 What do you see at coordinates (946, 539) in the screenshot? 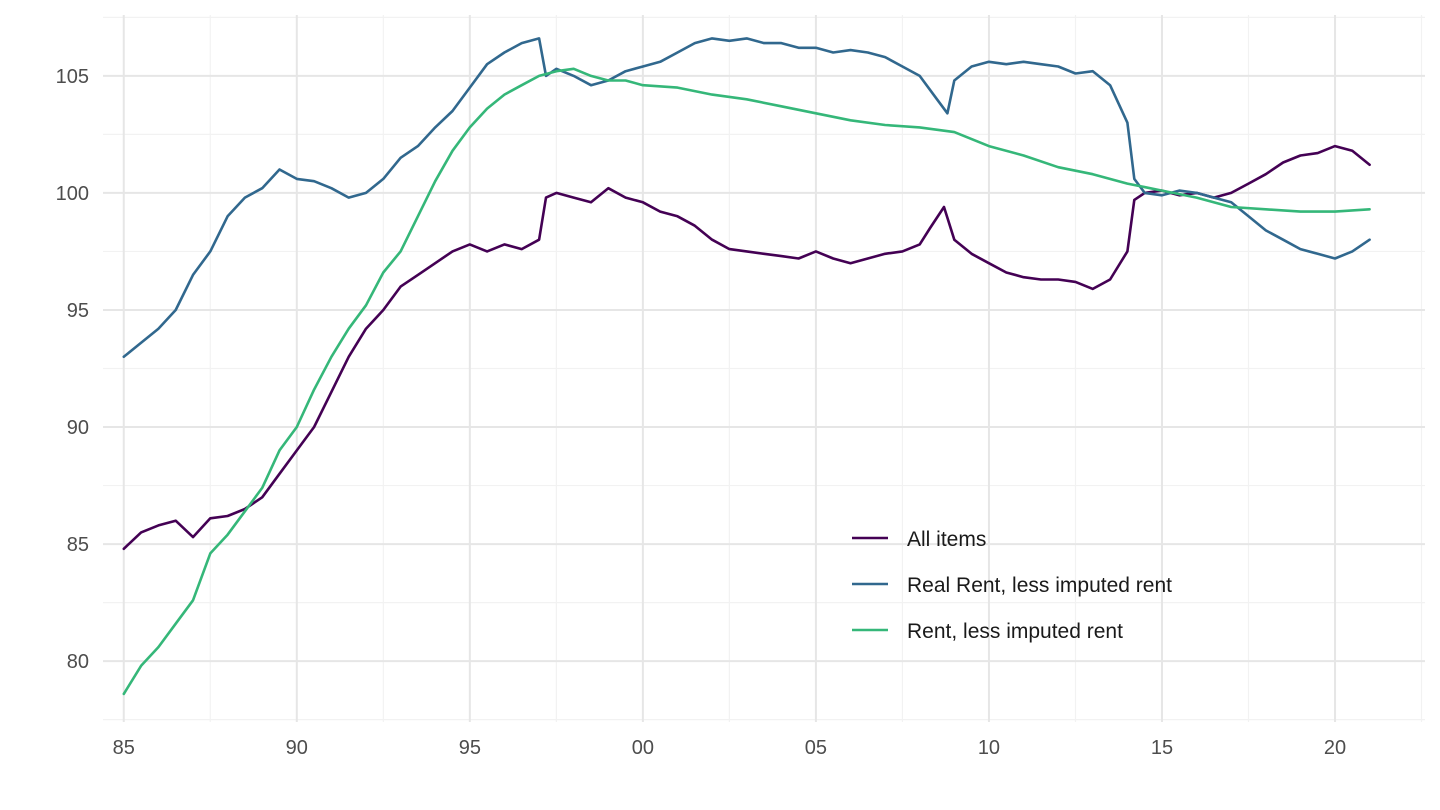
I see `legend-label: All items` at bounding box center [946, 539].